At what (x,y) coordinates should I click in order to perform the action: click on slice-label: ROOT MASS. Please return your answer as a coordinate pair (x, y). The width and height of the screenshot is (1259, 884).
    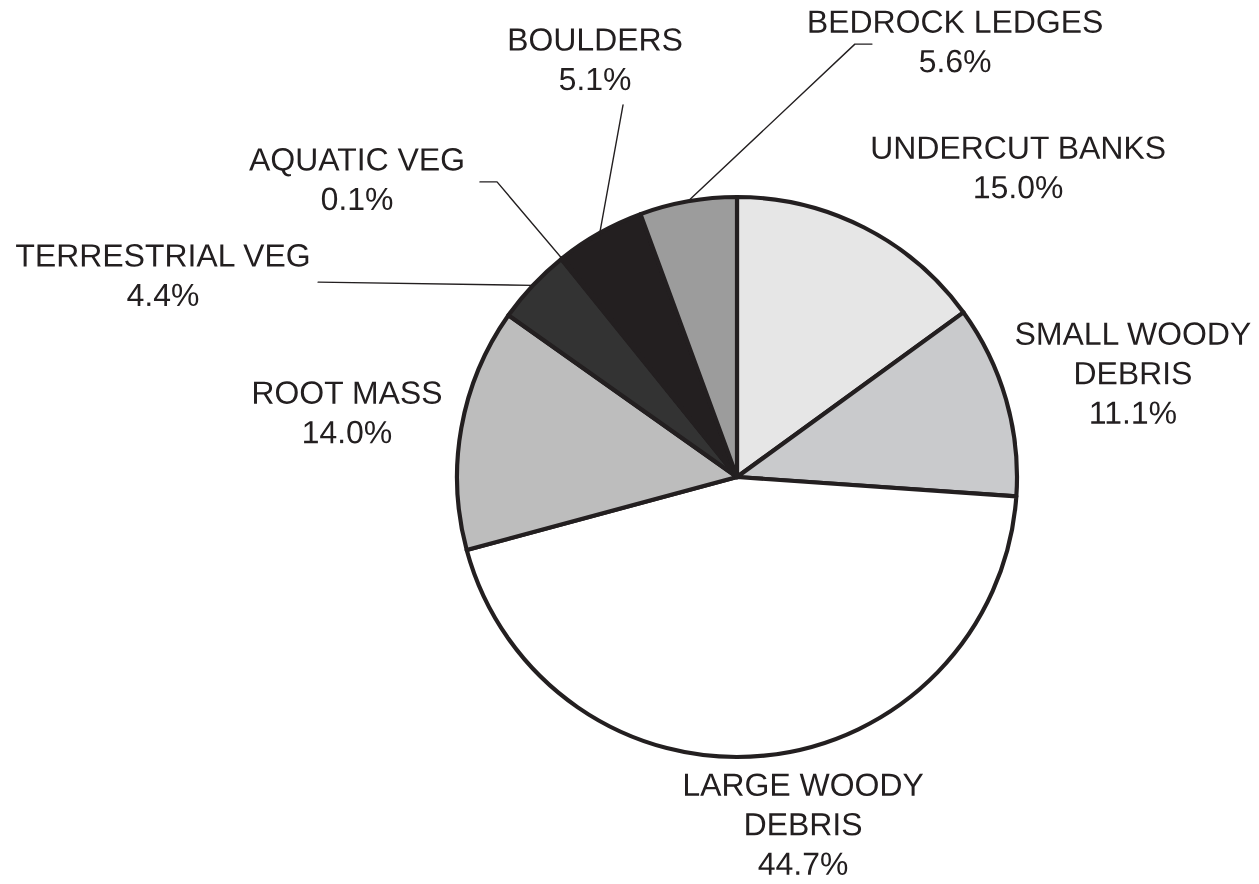
    Looking at the image, I should click on (348, 392).